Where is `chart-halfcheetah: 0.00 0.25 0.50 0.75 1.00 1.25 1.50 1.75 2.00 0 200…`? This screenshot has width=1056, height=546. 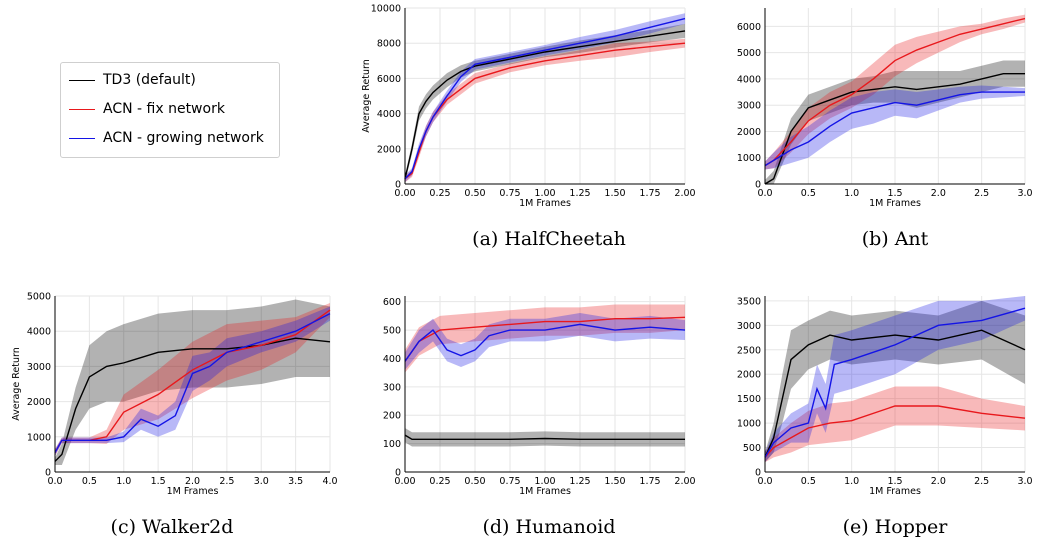
chart-halfcheetah: 0.00 0.25 0.50 0.75 1.00 1.25 1.50 1.75 2.00 0 200… is located at coordinates (528, 107).